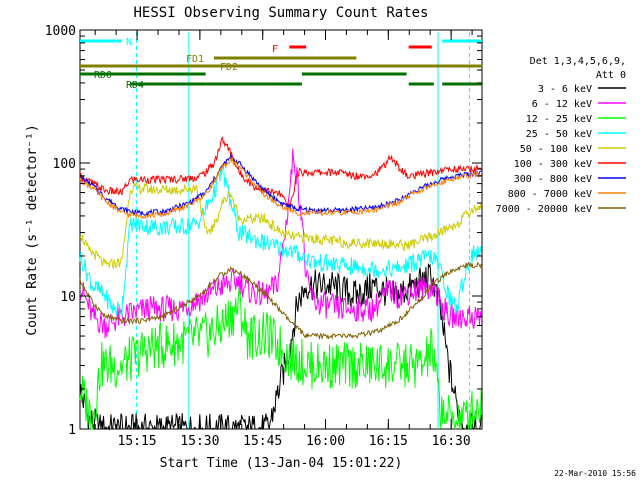 This screenshot has height=480, width=640. Describe the element at coordinates (562, 104) in the screenshot. I see `legend-entry-label: 6 - 12 keV` at that location.